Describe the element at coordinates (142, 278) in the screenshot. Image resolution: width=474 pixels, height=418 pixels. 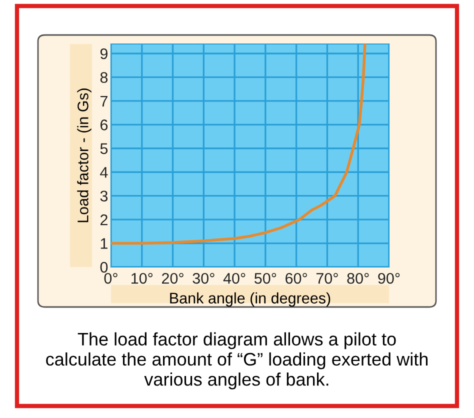
I see `x-tick-label: 10°` at that location.